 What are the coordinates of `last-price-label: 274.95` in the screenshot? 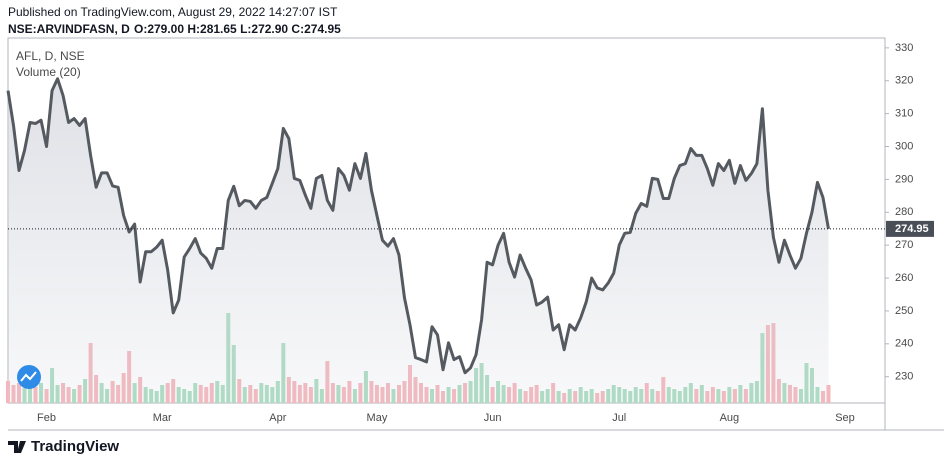 It's located at (912, 229).